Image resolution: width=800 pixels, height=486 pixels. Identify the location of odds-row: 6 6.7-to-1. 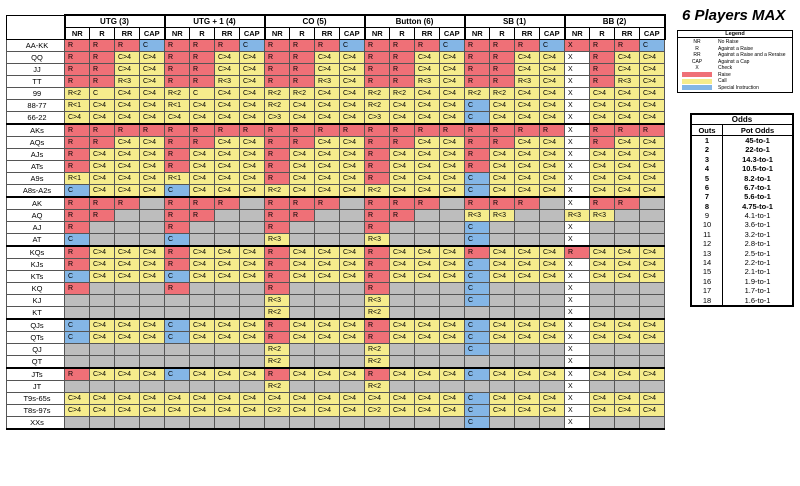
(742, 187).